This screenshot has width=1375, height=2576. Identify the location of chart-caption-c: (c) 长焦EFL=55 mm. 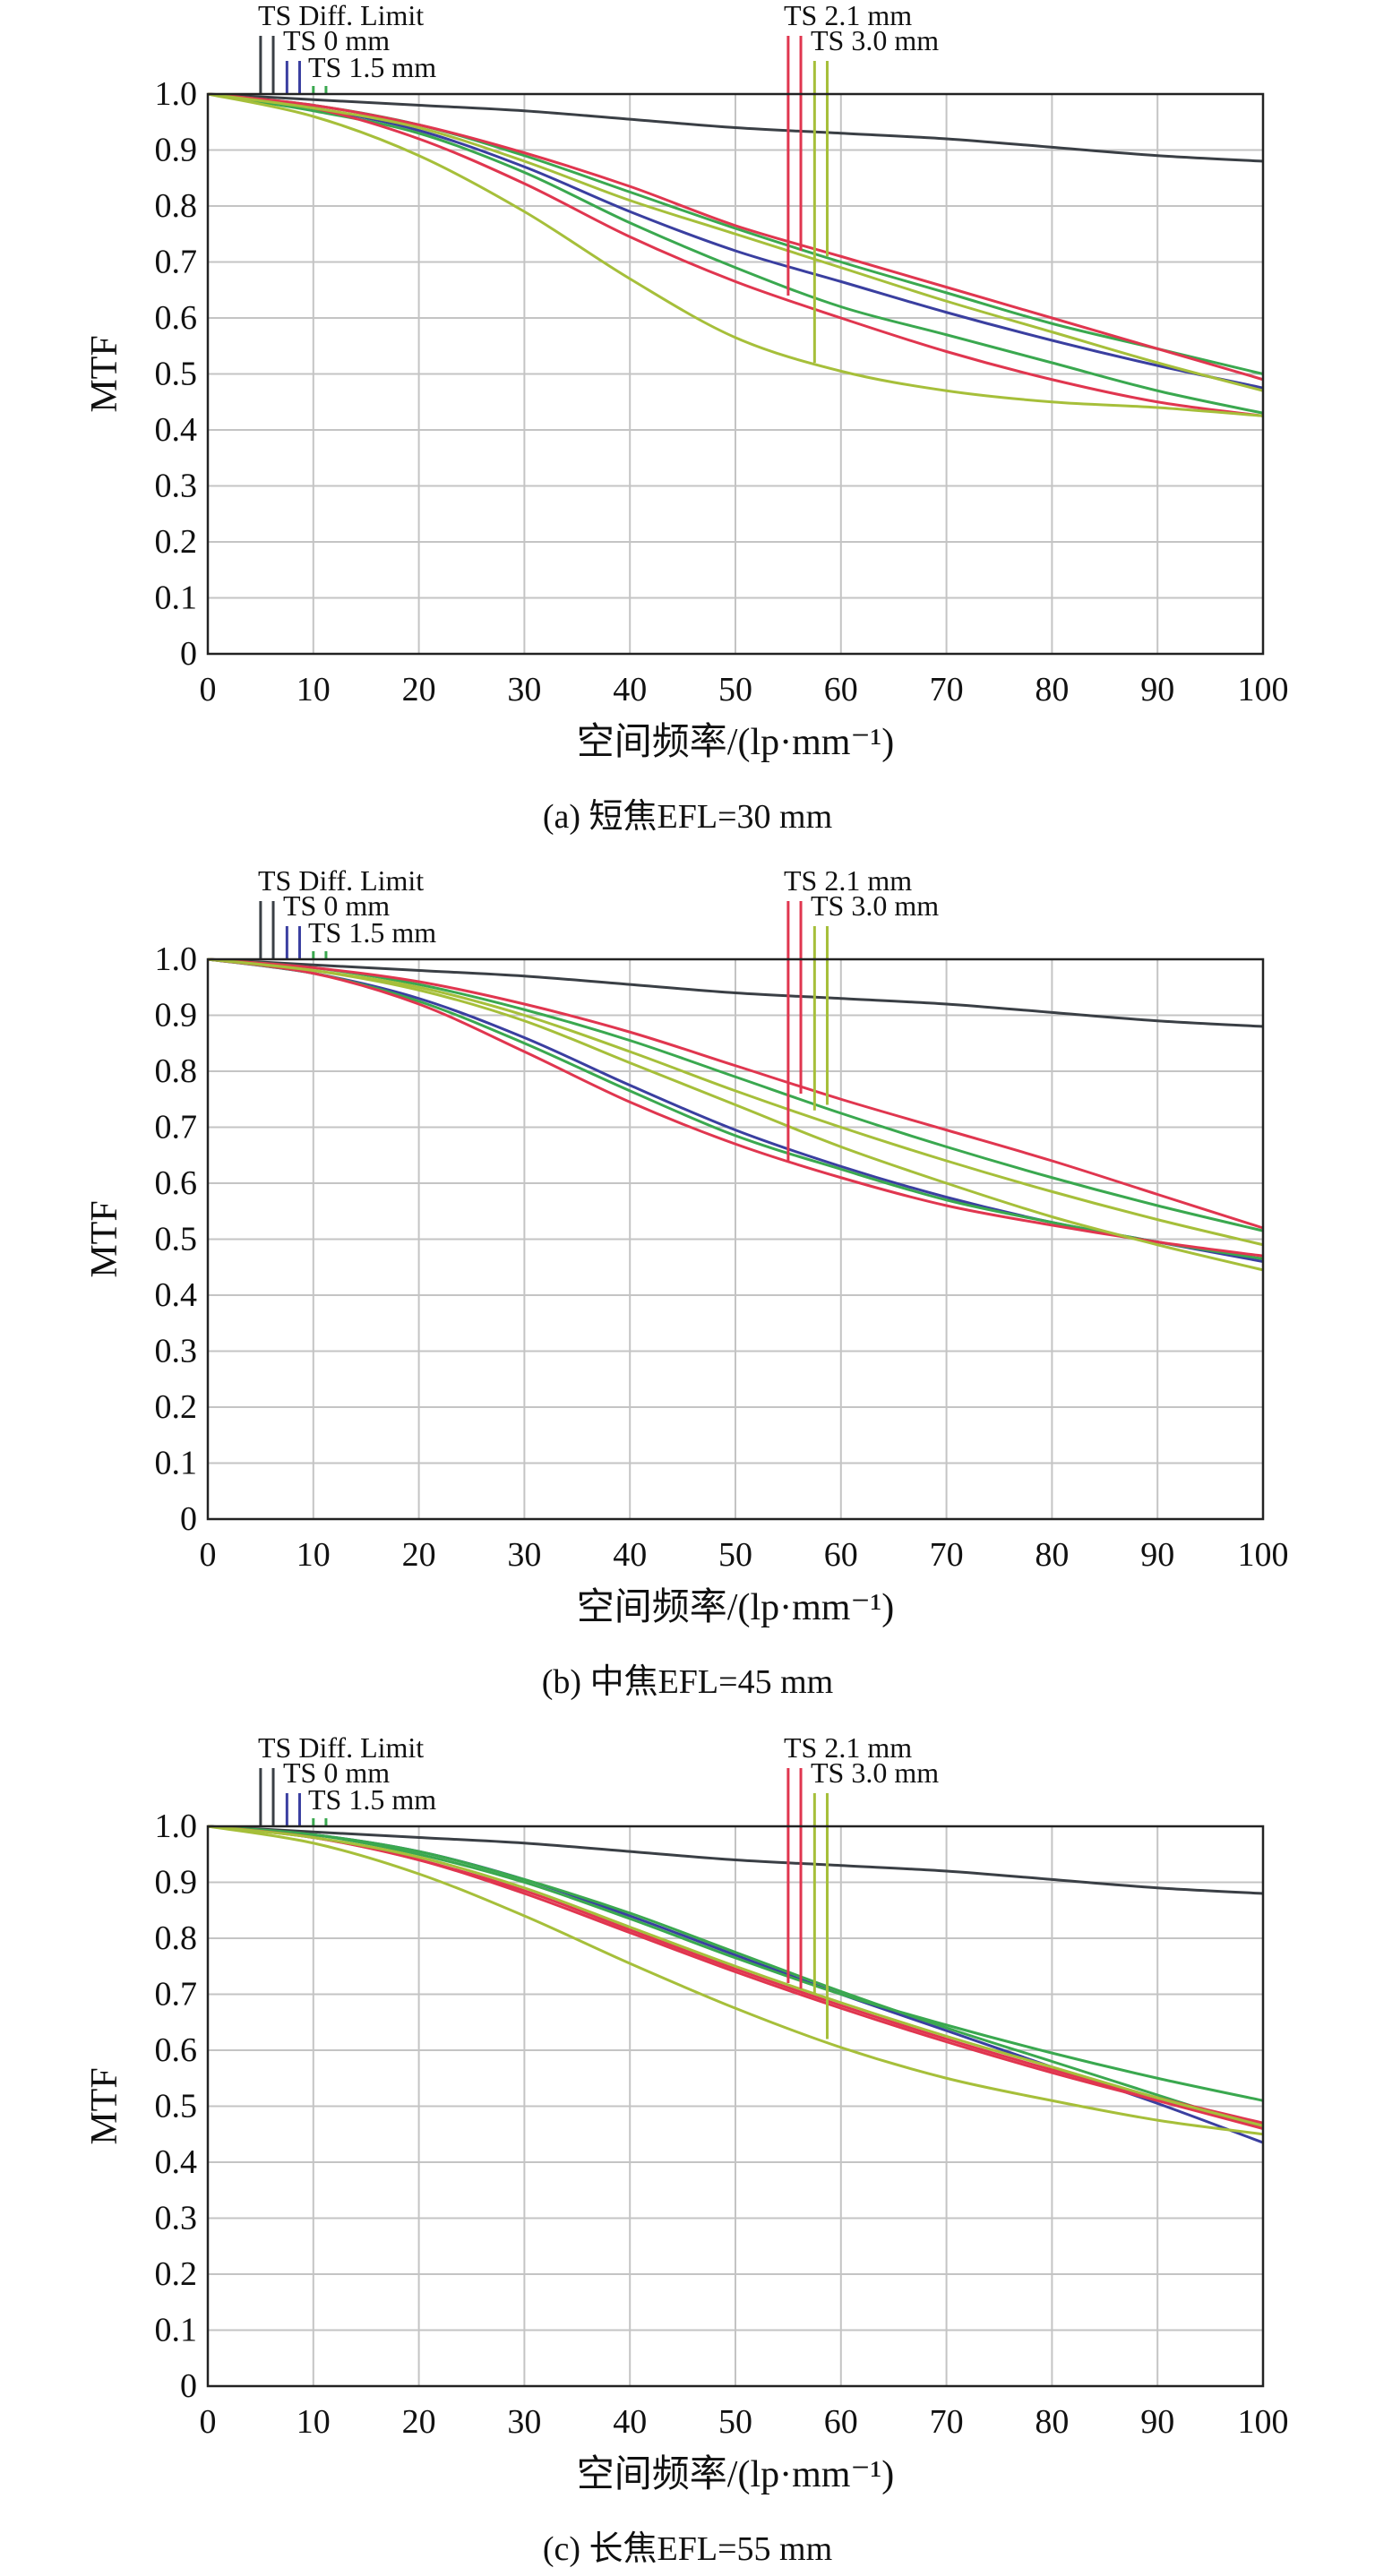
(688, 2549).